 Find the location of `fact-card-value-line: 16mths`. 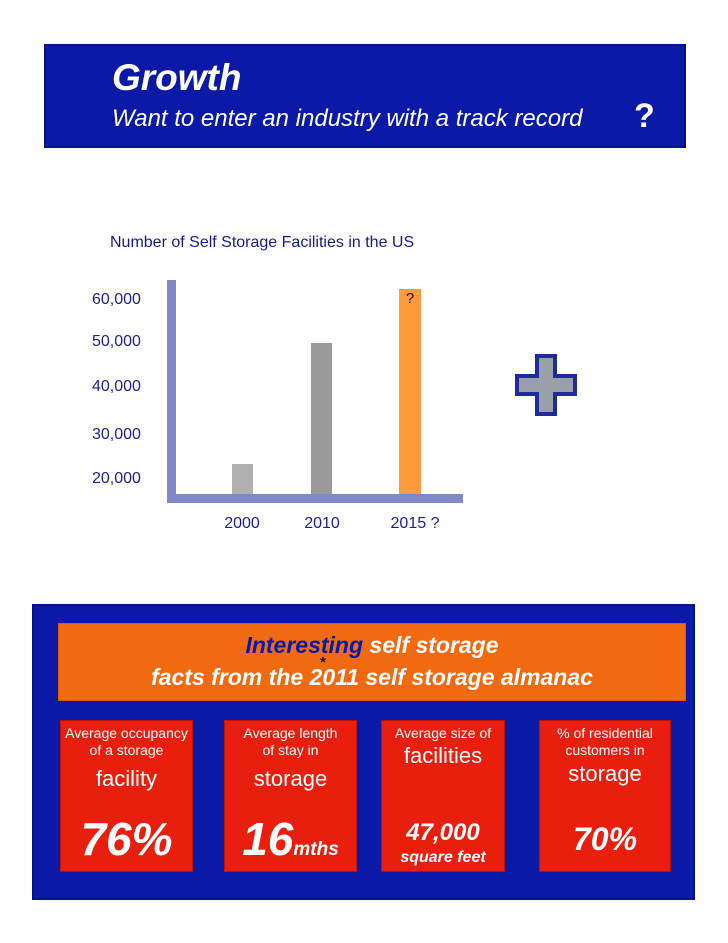

fact-card-value-line: 16mths is located at coordinates (290, 844).